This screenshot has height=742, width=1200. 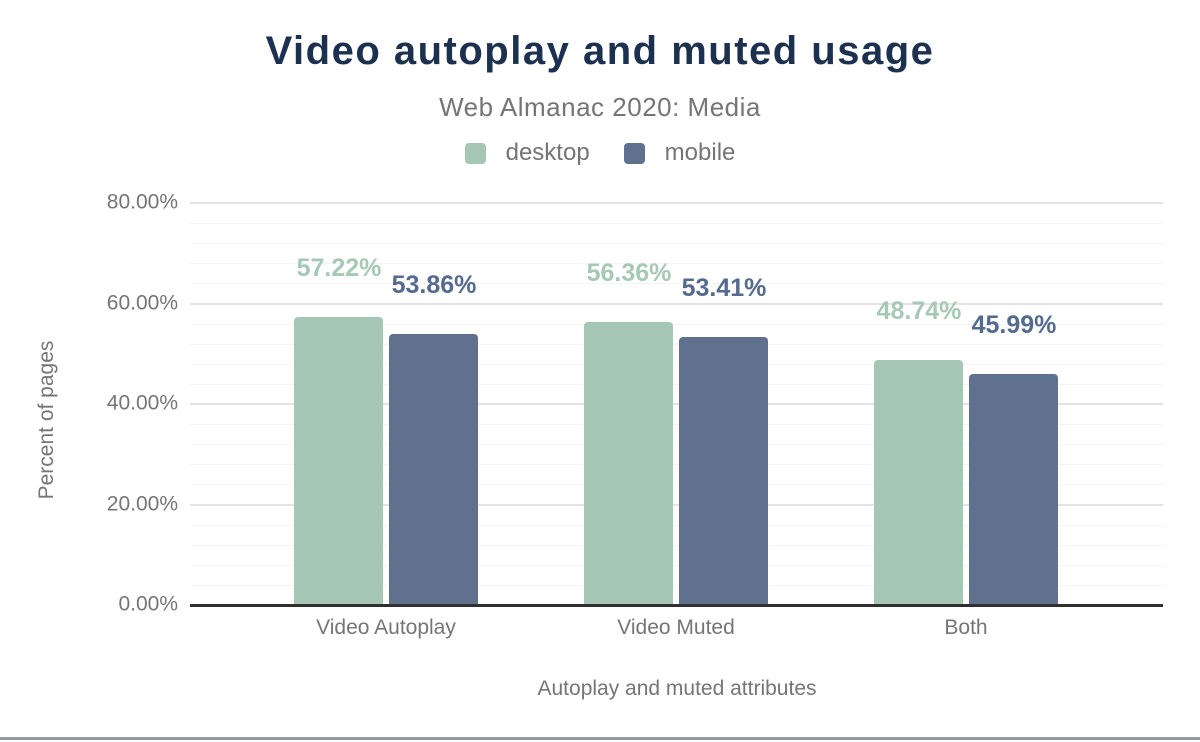 I want to click on bar-desktop-video-autoplay, so click(x=338, y=461).